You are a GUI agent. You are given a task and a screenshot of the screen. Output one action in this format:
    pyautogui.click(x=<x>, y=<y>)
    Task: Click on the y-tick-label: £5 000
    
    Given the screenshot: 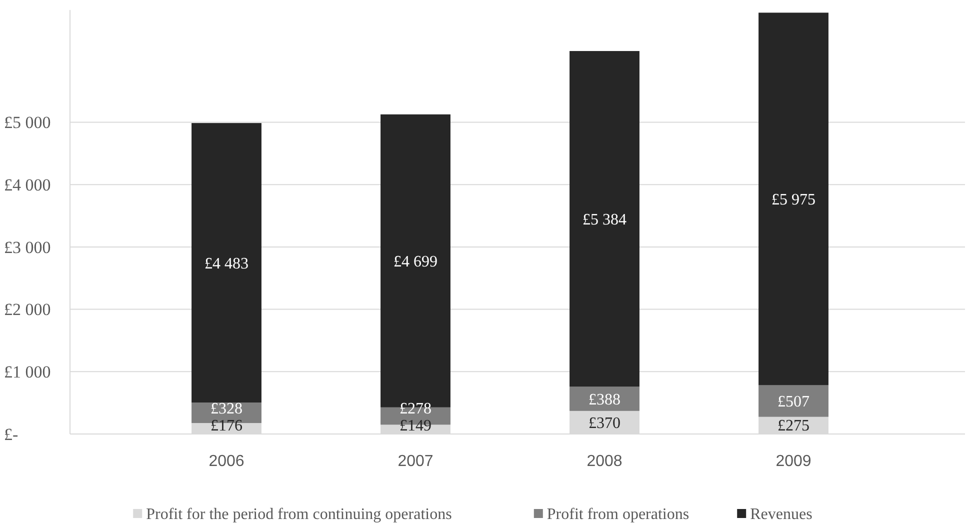 What is the action you would take?
    pyautogui.click(x=27, y=122)
    